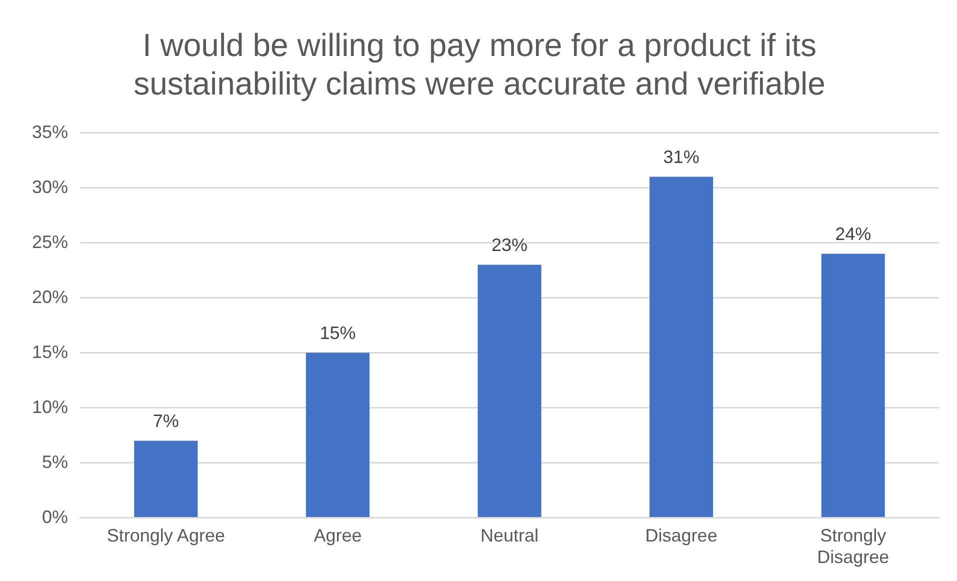  Describe the element at coordinates (480, 64) in the screenshot. I see `chart-title: I would be willing to pay more for a product if its sustainability claims were accurate and verifiable` at that location.